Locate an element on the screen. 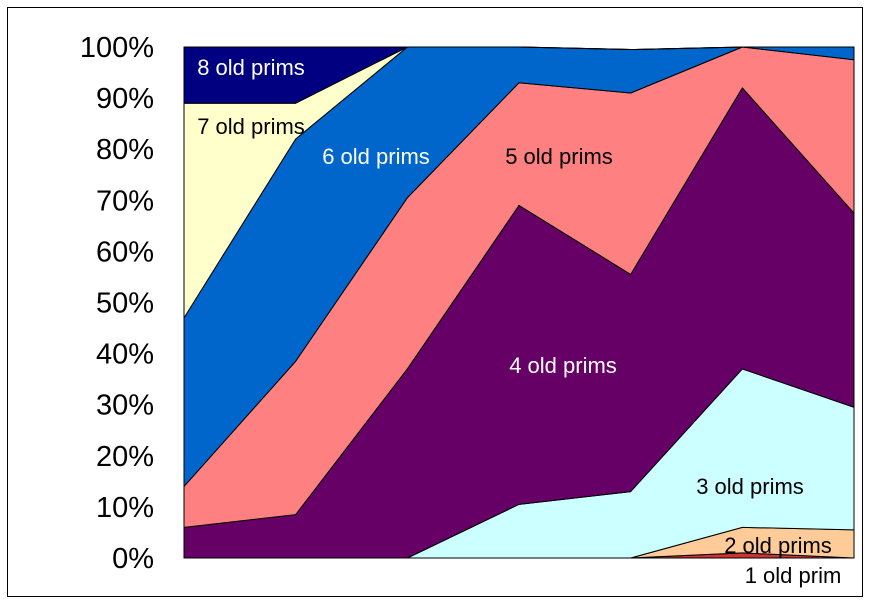  y-tick-label: 50% is located at coordinates (125, 304).